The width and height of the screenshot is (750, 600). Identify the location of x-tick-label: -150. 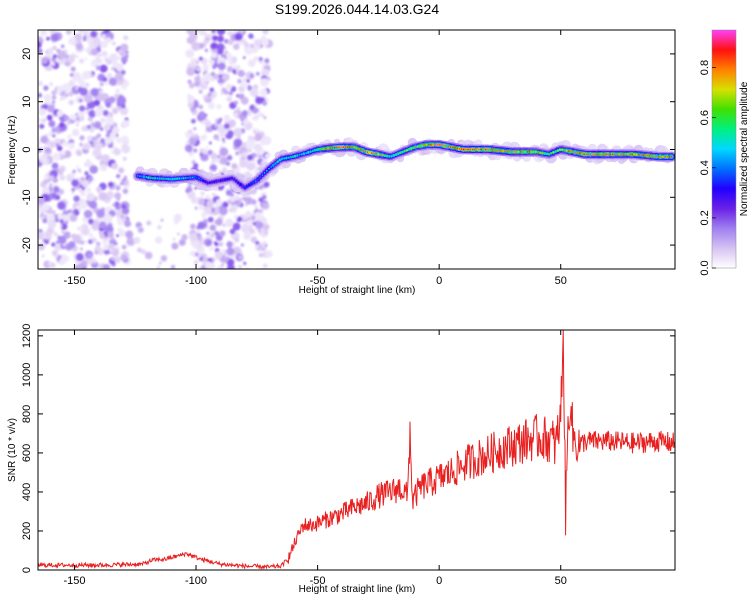
(74, 281).